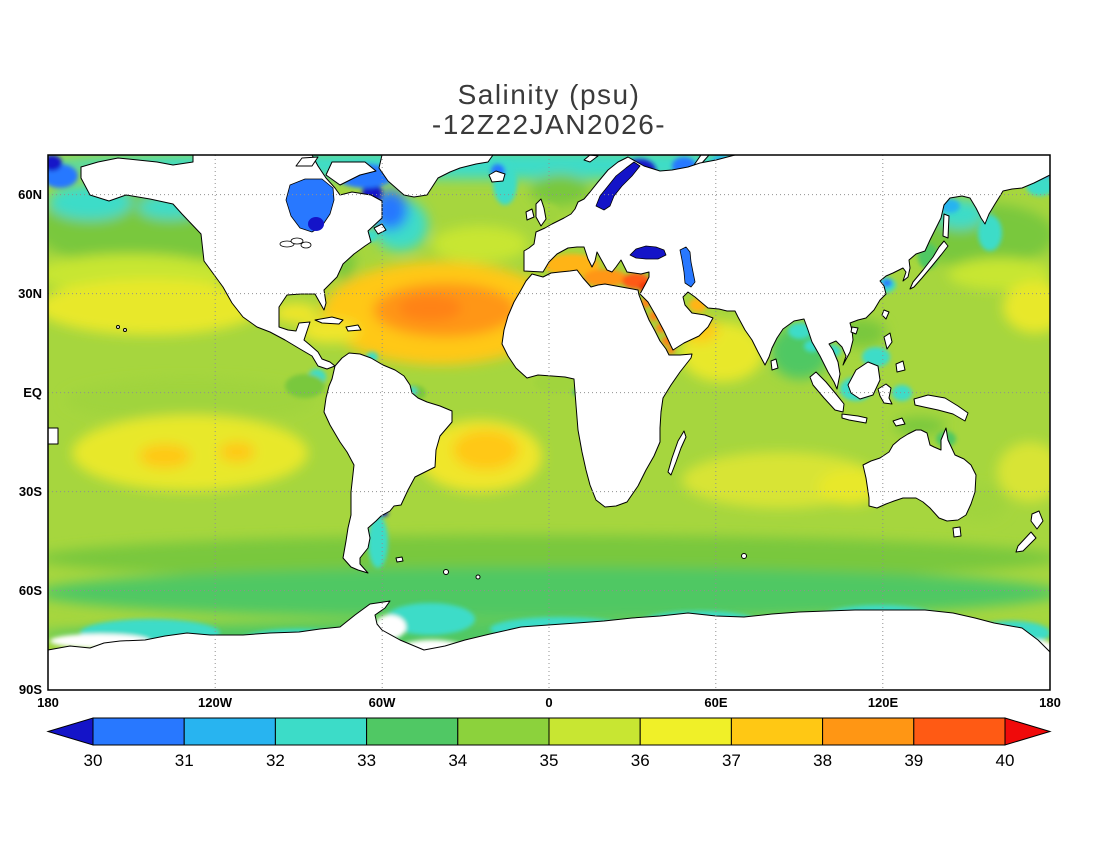 The width and height of the screenshot is (1100, 850). I want to click on small-island-left-edge, so click(53, 436).